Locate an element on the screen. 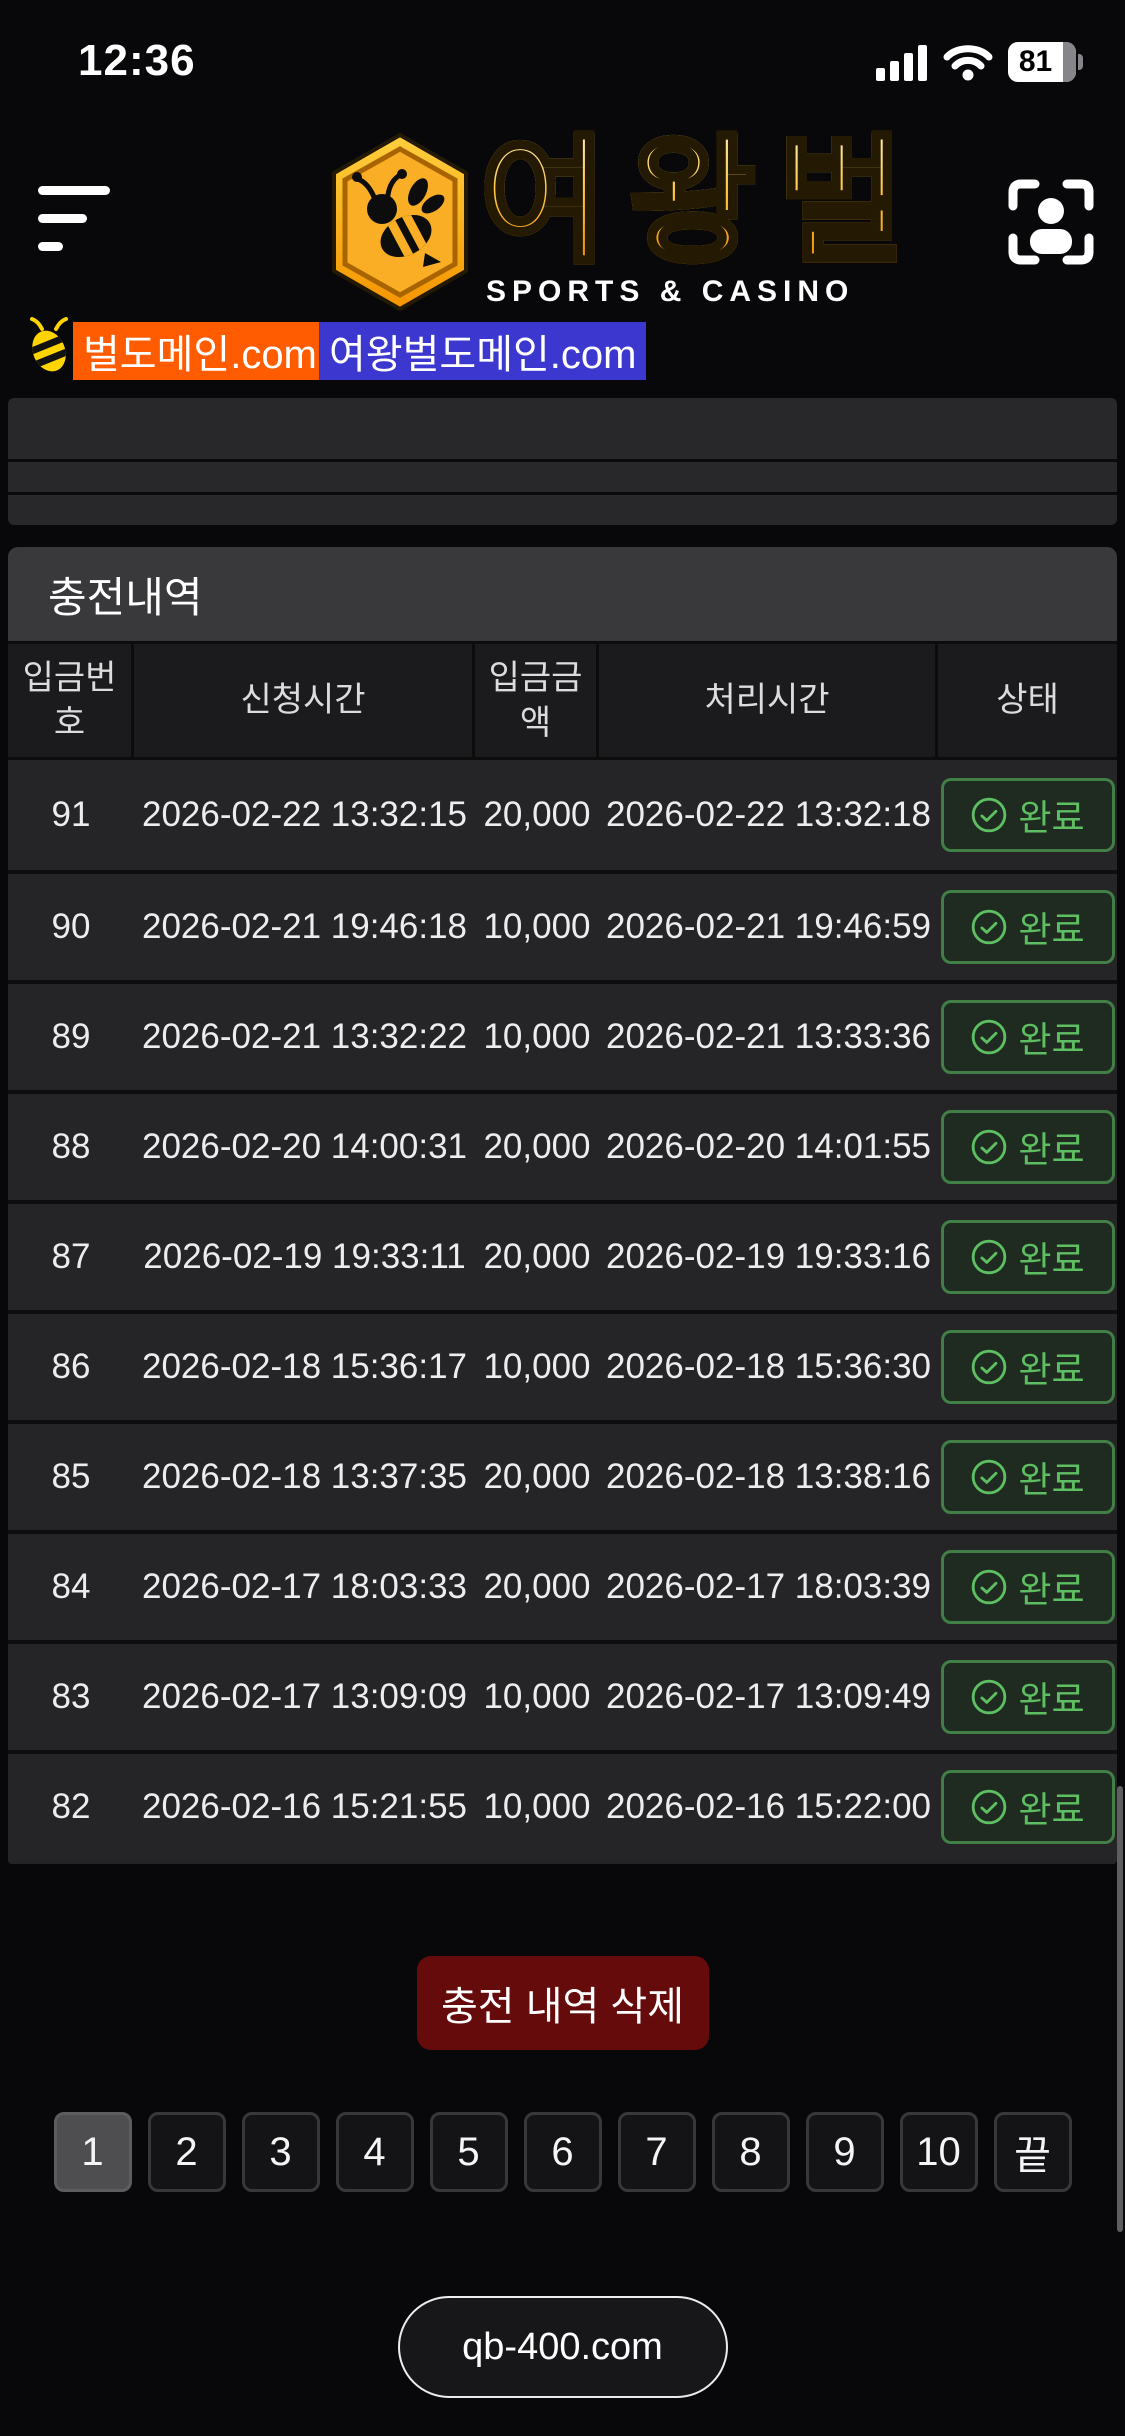  column-header: 상태 is located at coordinates (1027, 700).